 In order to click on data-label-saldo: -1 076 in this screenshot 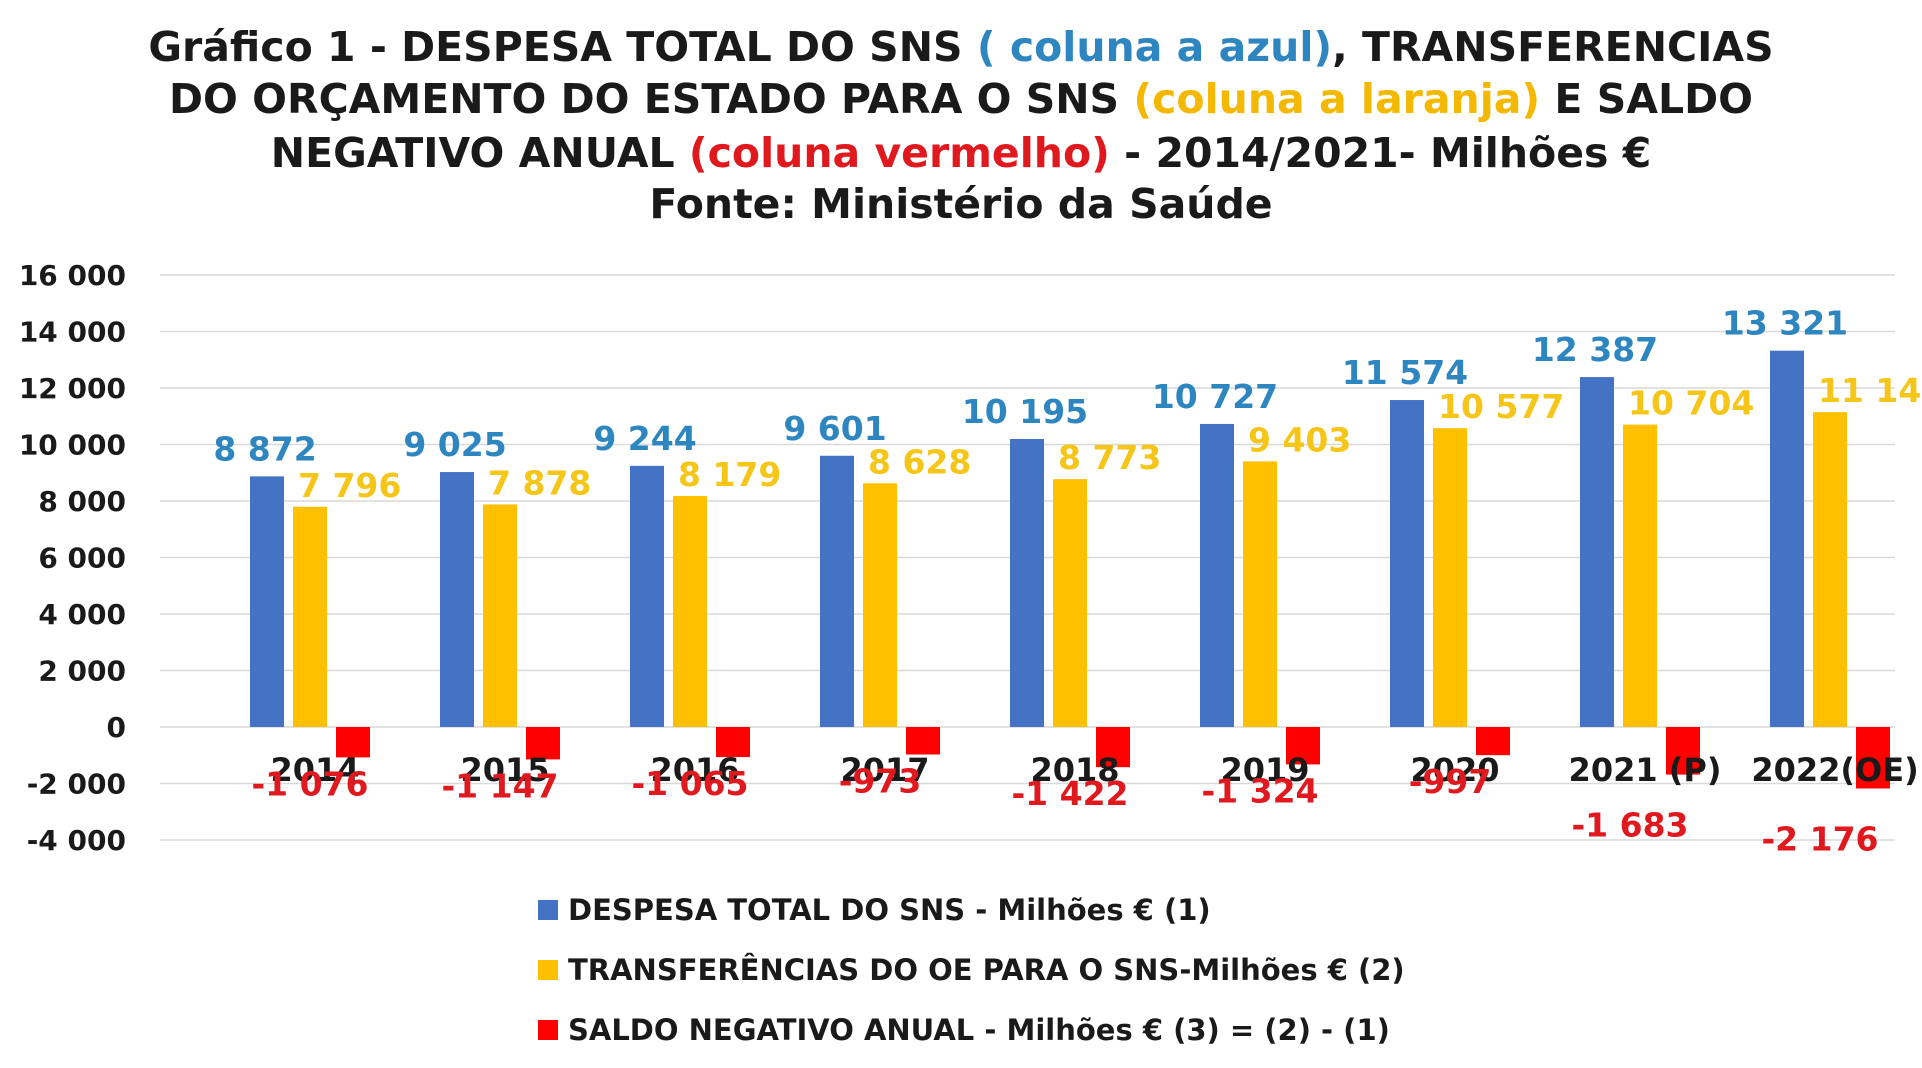, I will do `click(309, 783)`.